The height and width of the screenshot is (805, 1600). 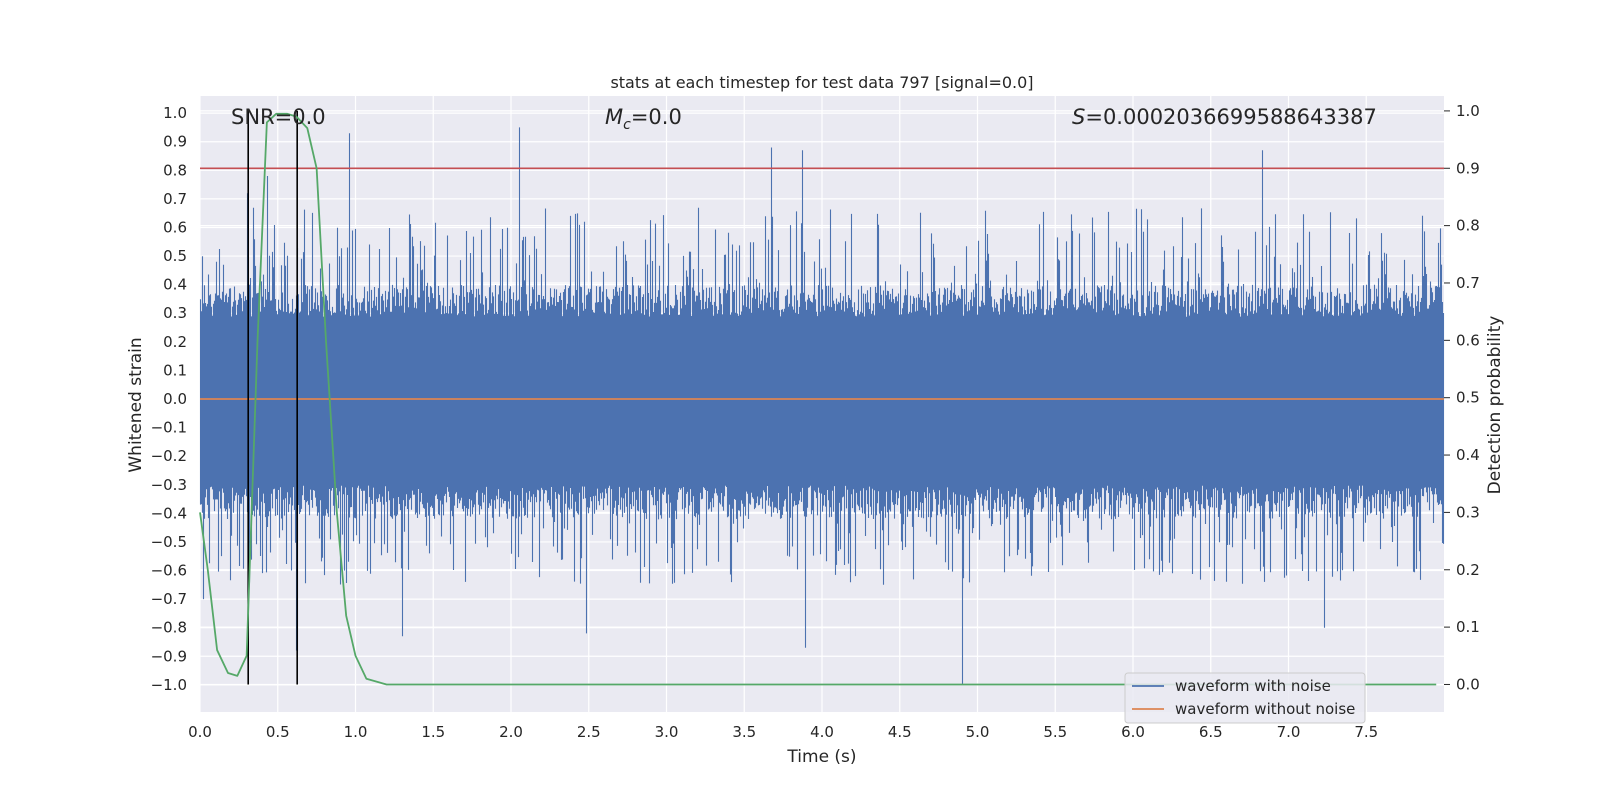 I want to click on annotation-s: S=0.0002036699588643387, so click(x=1224, y=117).